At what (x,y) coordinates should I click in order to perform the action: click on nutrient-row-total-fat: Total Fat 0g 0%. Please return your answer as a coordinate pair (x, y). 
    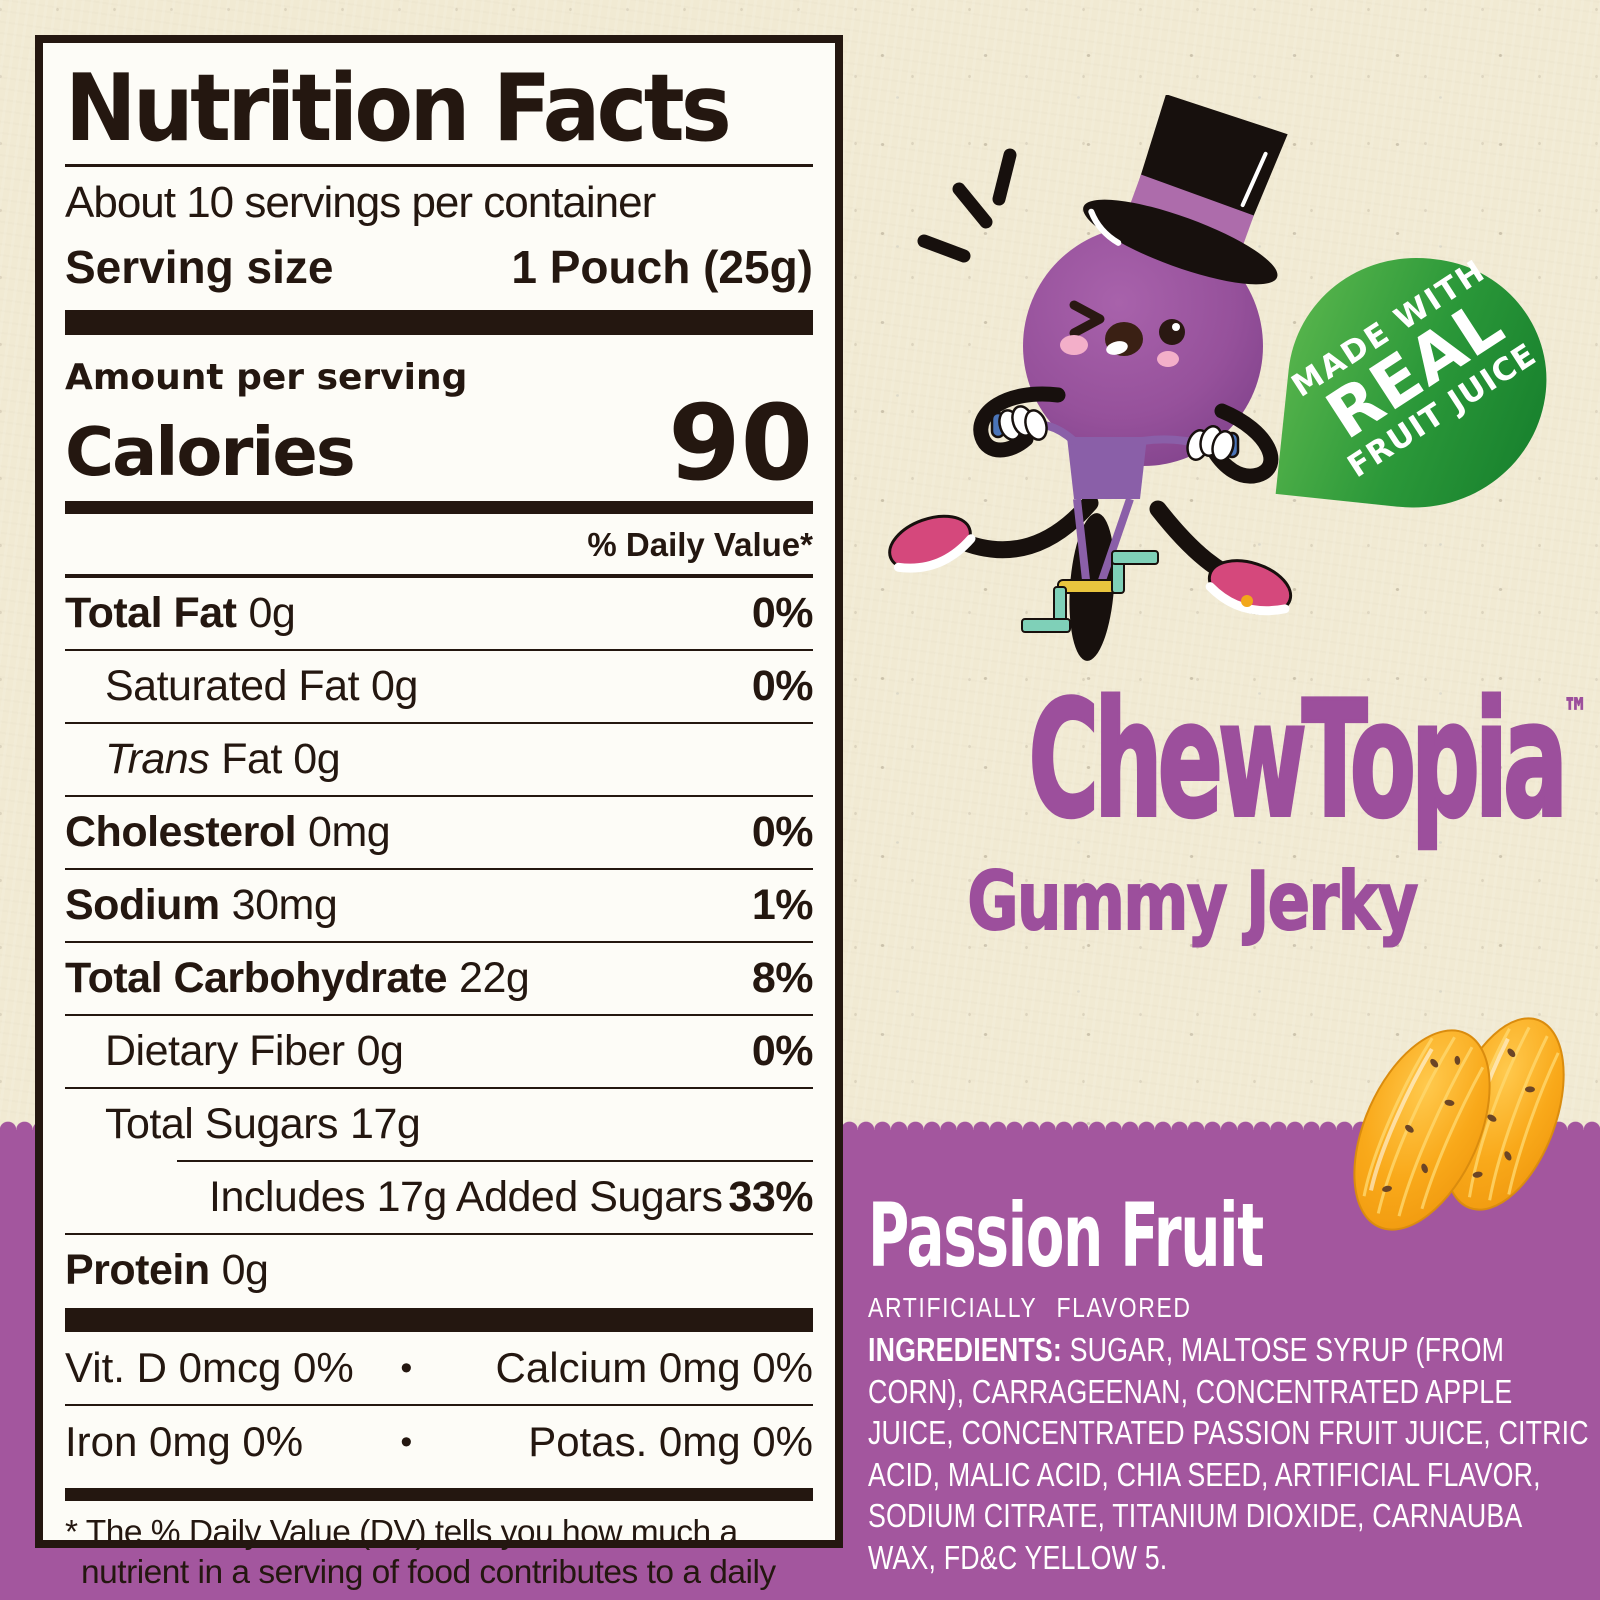
    Looking at the image, I should click on (439, 612).